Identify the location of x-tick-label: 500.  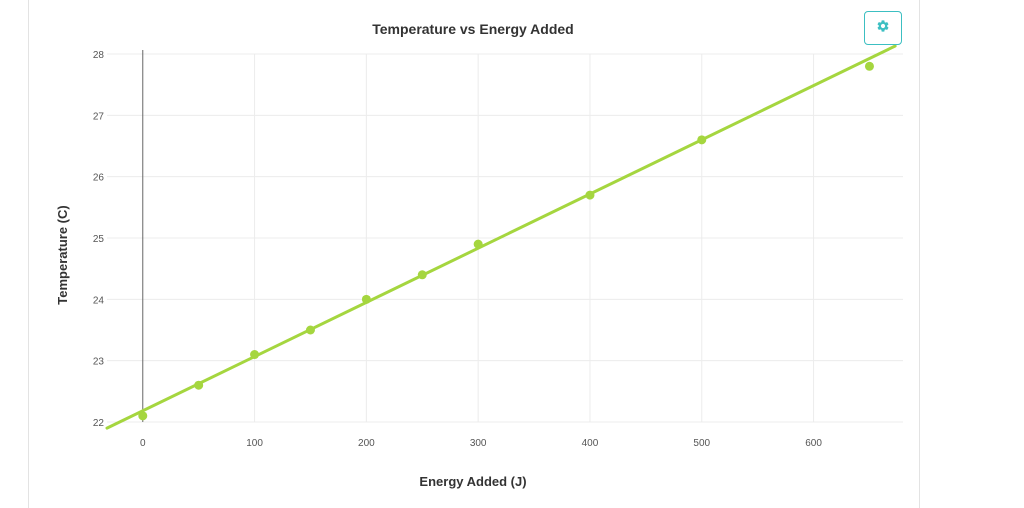
(701, 443).